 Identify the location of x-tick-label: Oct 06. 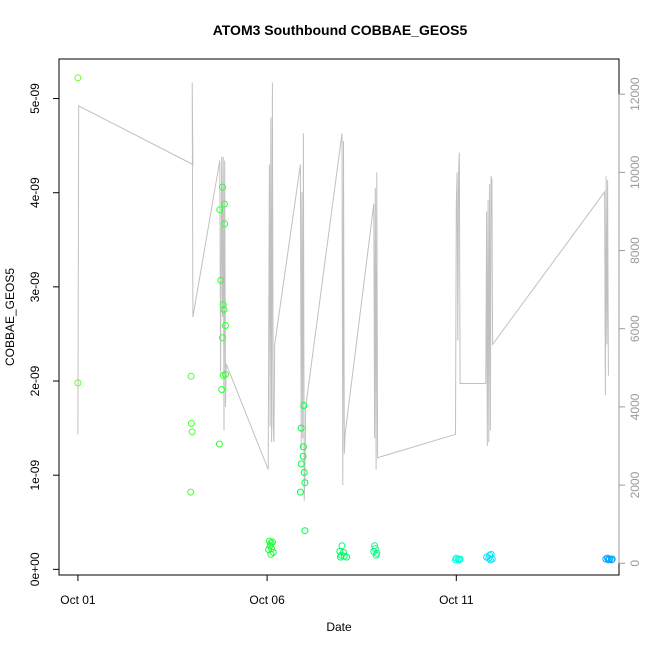
(267, 600).